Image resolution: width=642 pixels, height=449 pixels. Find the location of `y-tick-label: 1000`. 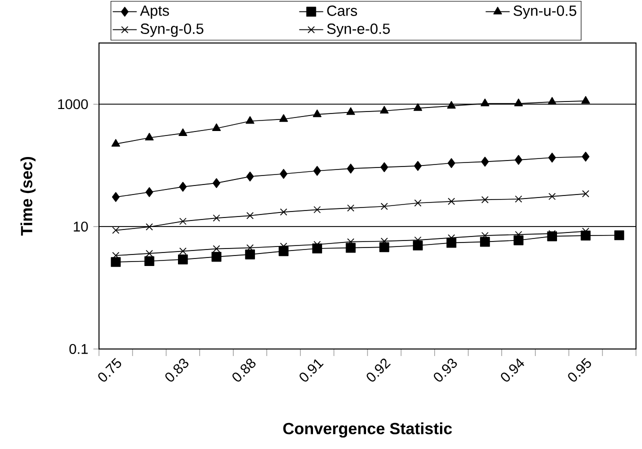

y-tick-label: 1000 is located at coordinates (73, 104).